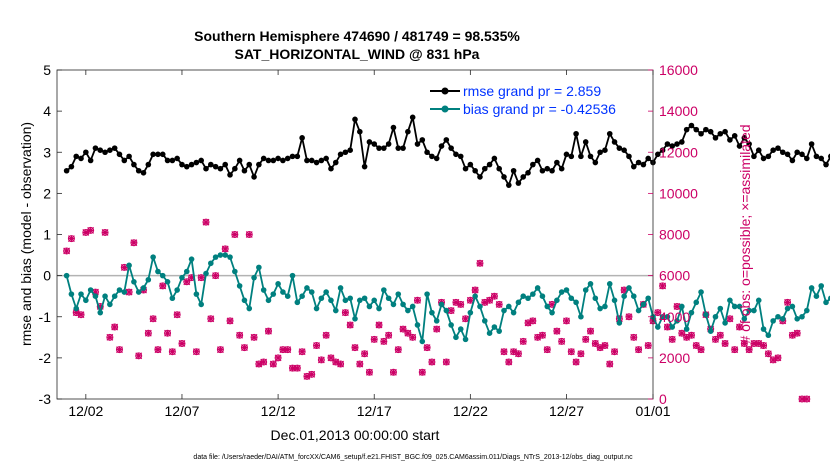 This screenshot has height=470, width=830. Describe the element at coordinates (45, 317) in the screenshot. I see `y-left-tick-label: -1` at that location.